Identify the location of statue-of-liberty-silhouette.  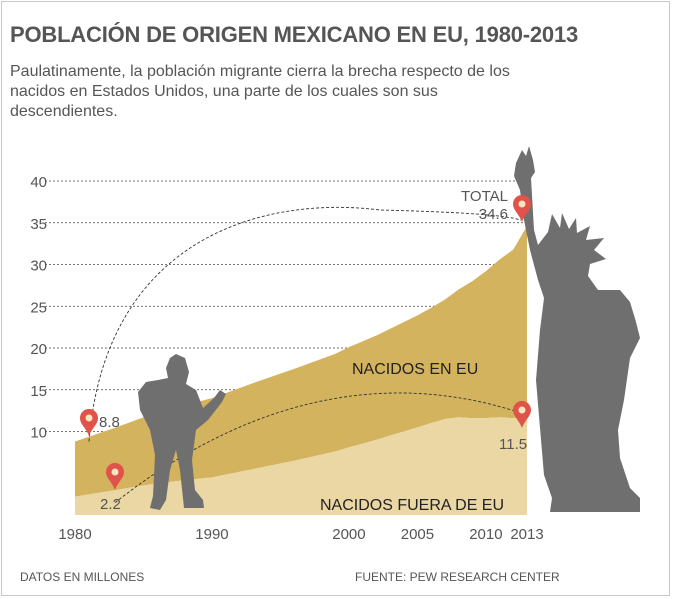
(577, 329).